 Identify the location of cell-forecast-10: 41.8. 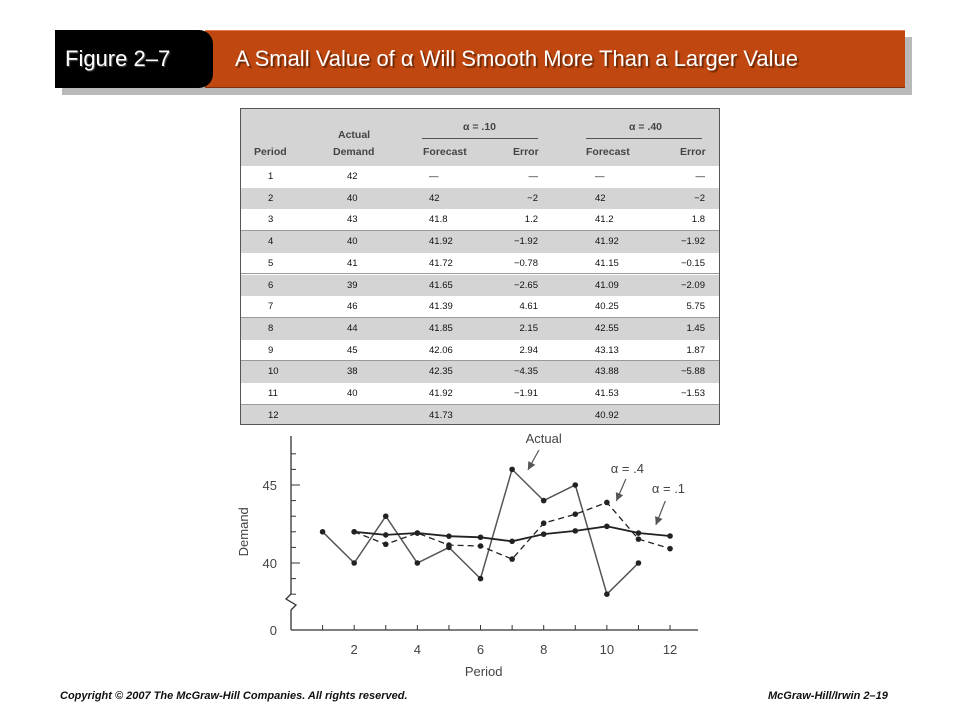
(438, 220).